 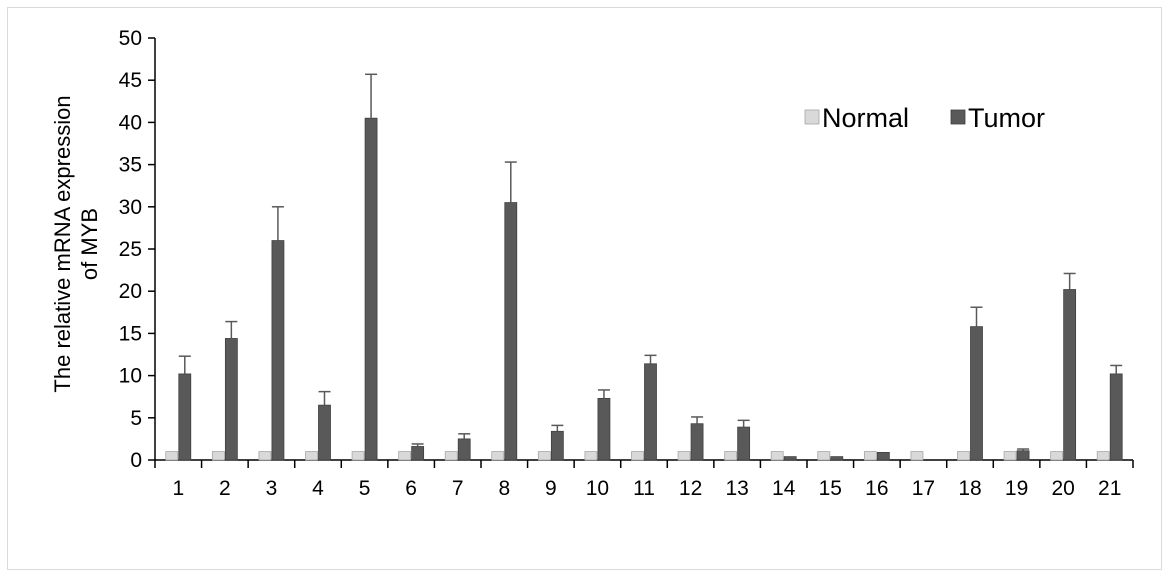 I want to click on x-tick-label: 20, so click(x=1062, y=488).